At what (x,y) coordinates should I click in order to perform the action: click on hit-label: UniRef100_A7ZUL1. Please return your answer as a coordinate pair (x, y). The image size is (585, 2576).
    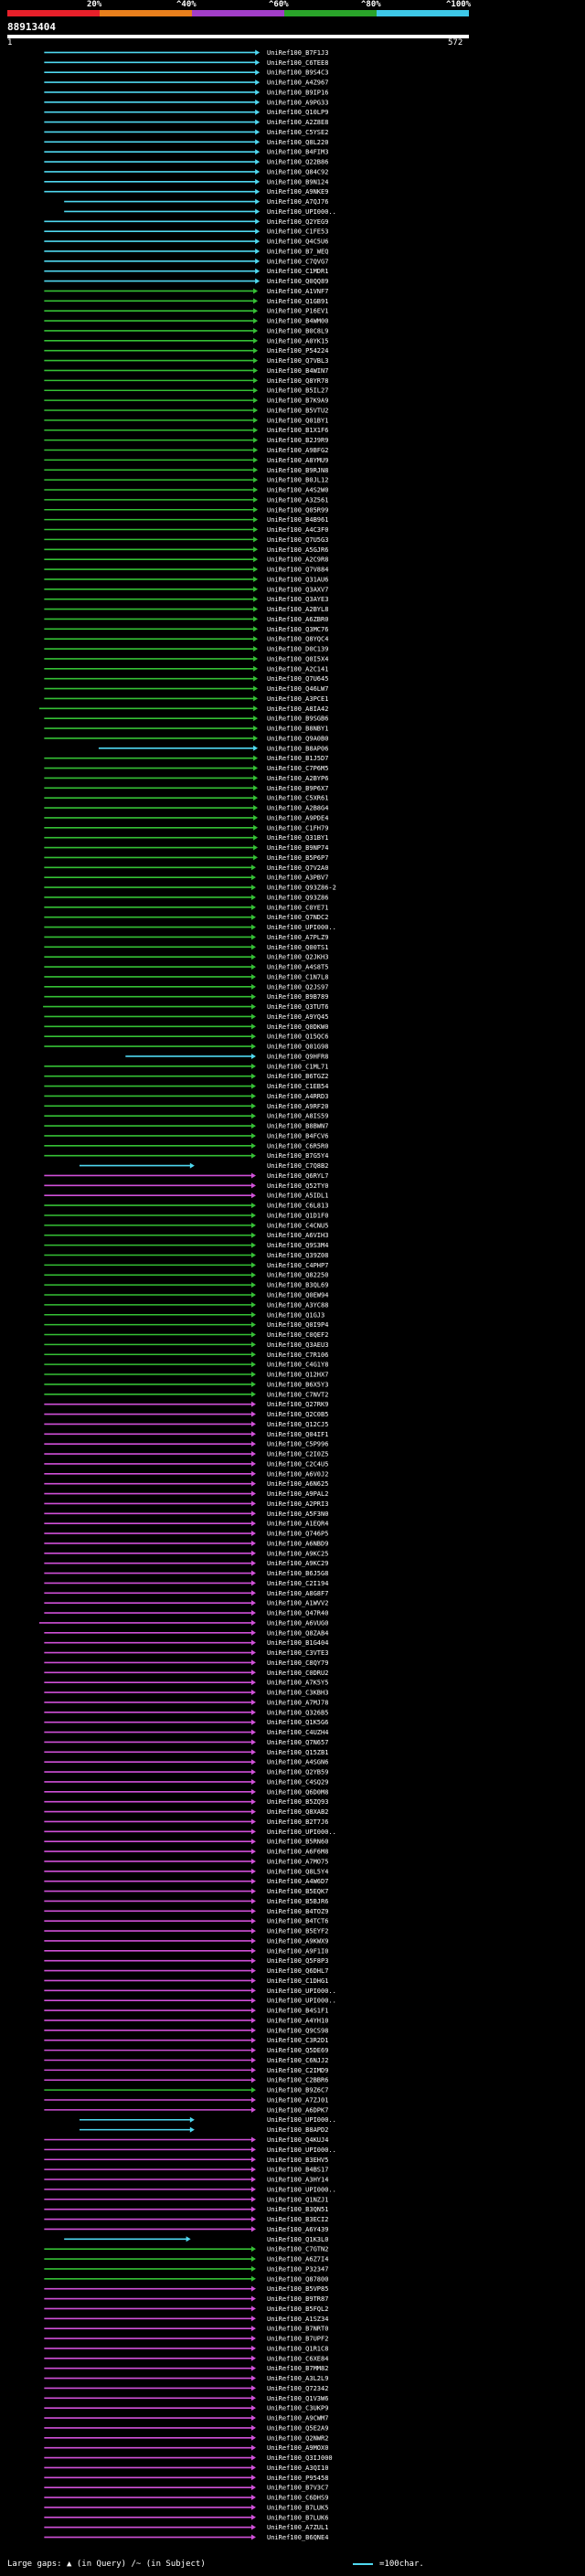
    Looking at the image, I should click on (298, 2527).